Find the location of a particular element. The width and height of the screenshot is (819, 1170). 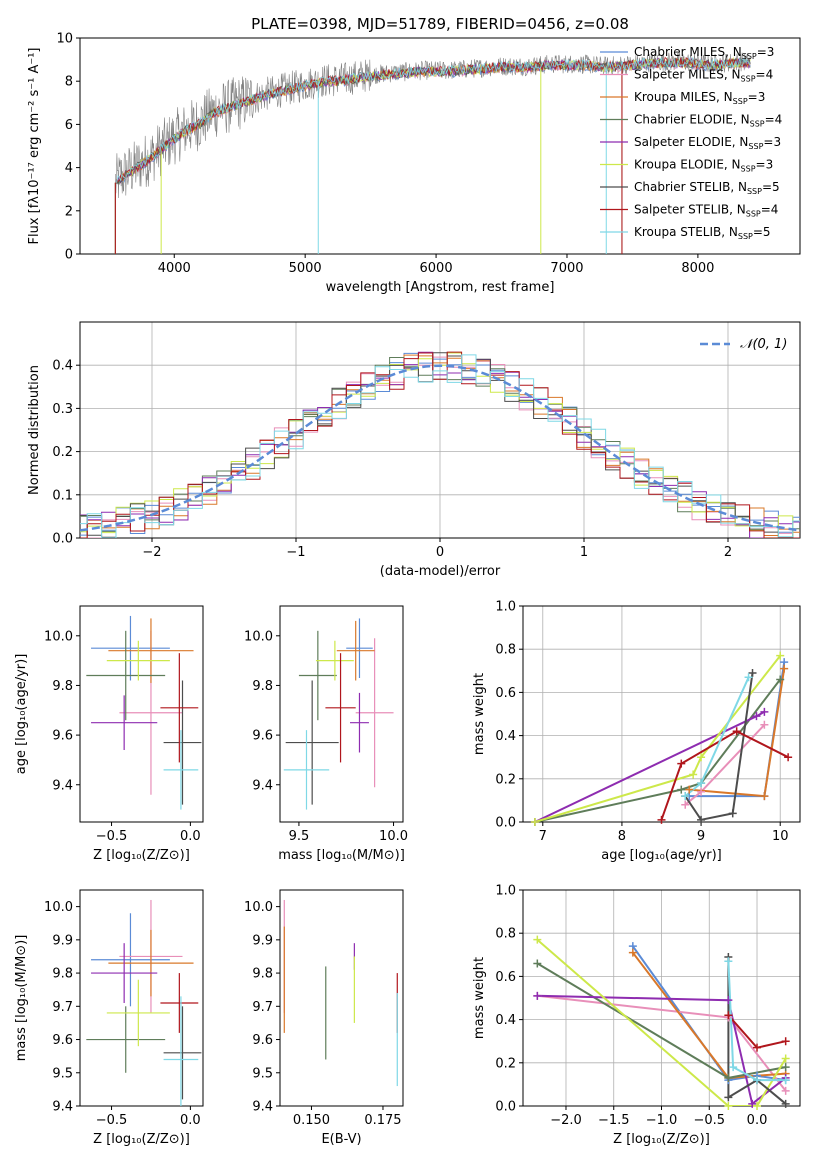

gaussian-legend-label: 𝒩(0, 1) is located at coordinates (763, 344).